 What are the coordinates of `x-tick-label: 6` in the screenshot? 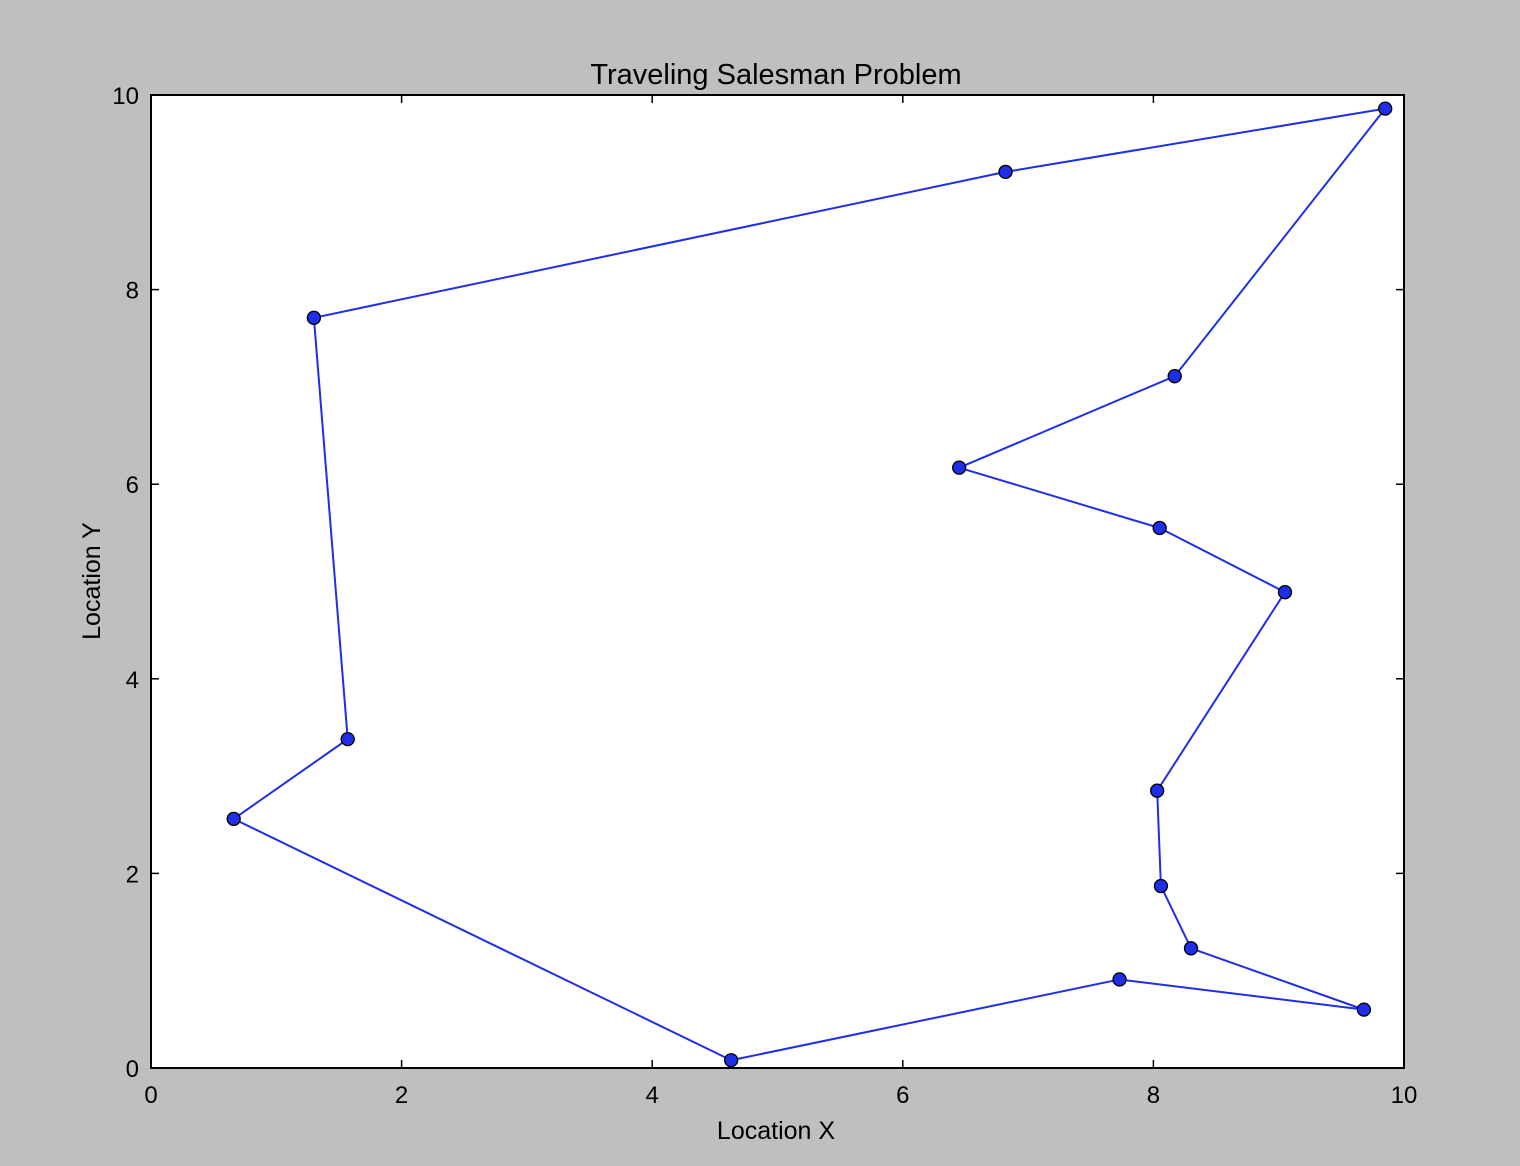 It's located at (902, 1095).